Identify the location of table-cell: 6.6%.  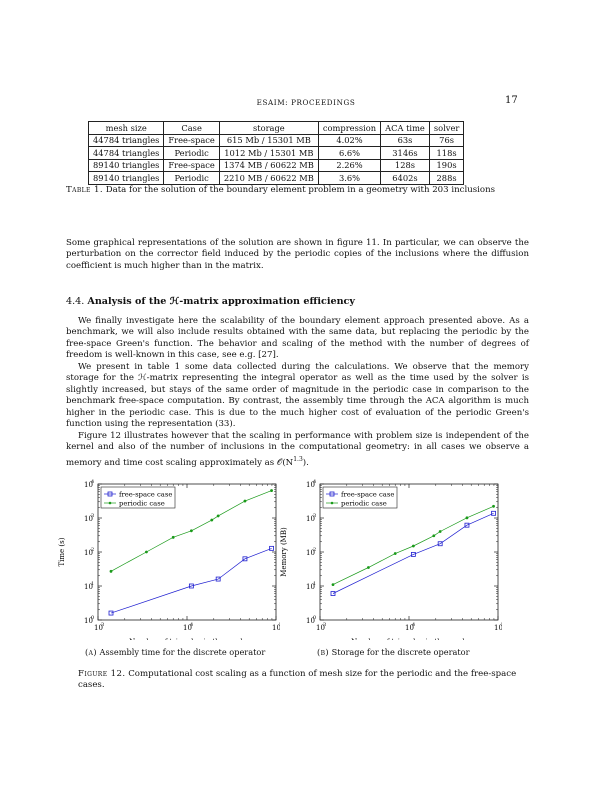
(349, 153).